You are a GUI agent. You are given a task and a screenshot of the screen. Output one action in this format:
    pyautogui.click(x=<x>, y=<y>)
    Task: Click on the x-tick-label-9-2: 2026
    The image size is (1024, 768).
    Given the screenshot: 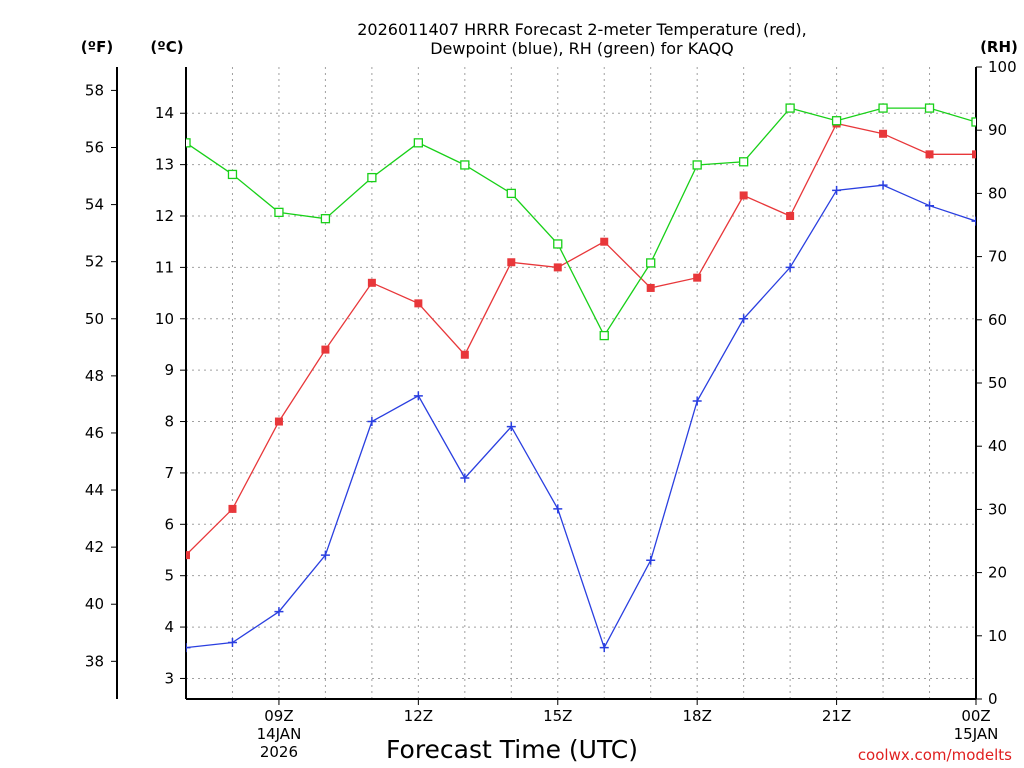 What is the action you would take?
    pyautogui.click(x=279, y=752)
    